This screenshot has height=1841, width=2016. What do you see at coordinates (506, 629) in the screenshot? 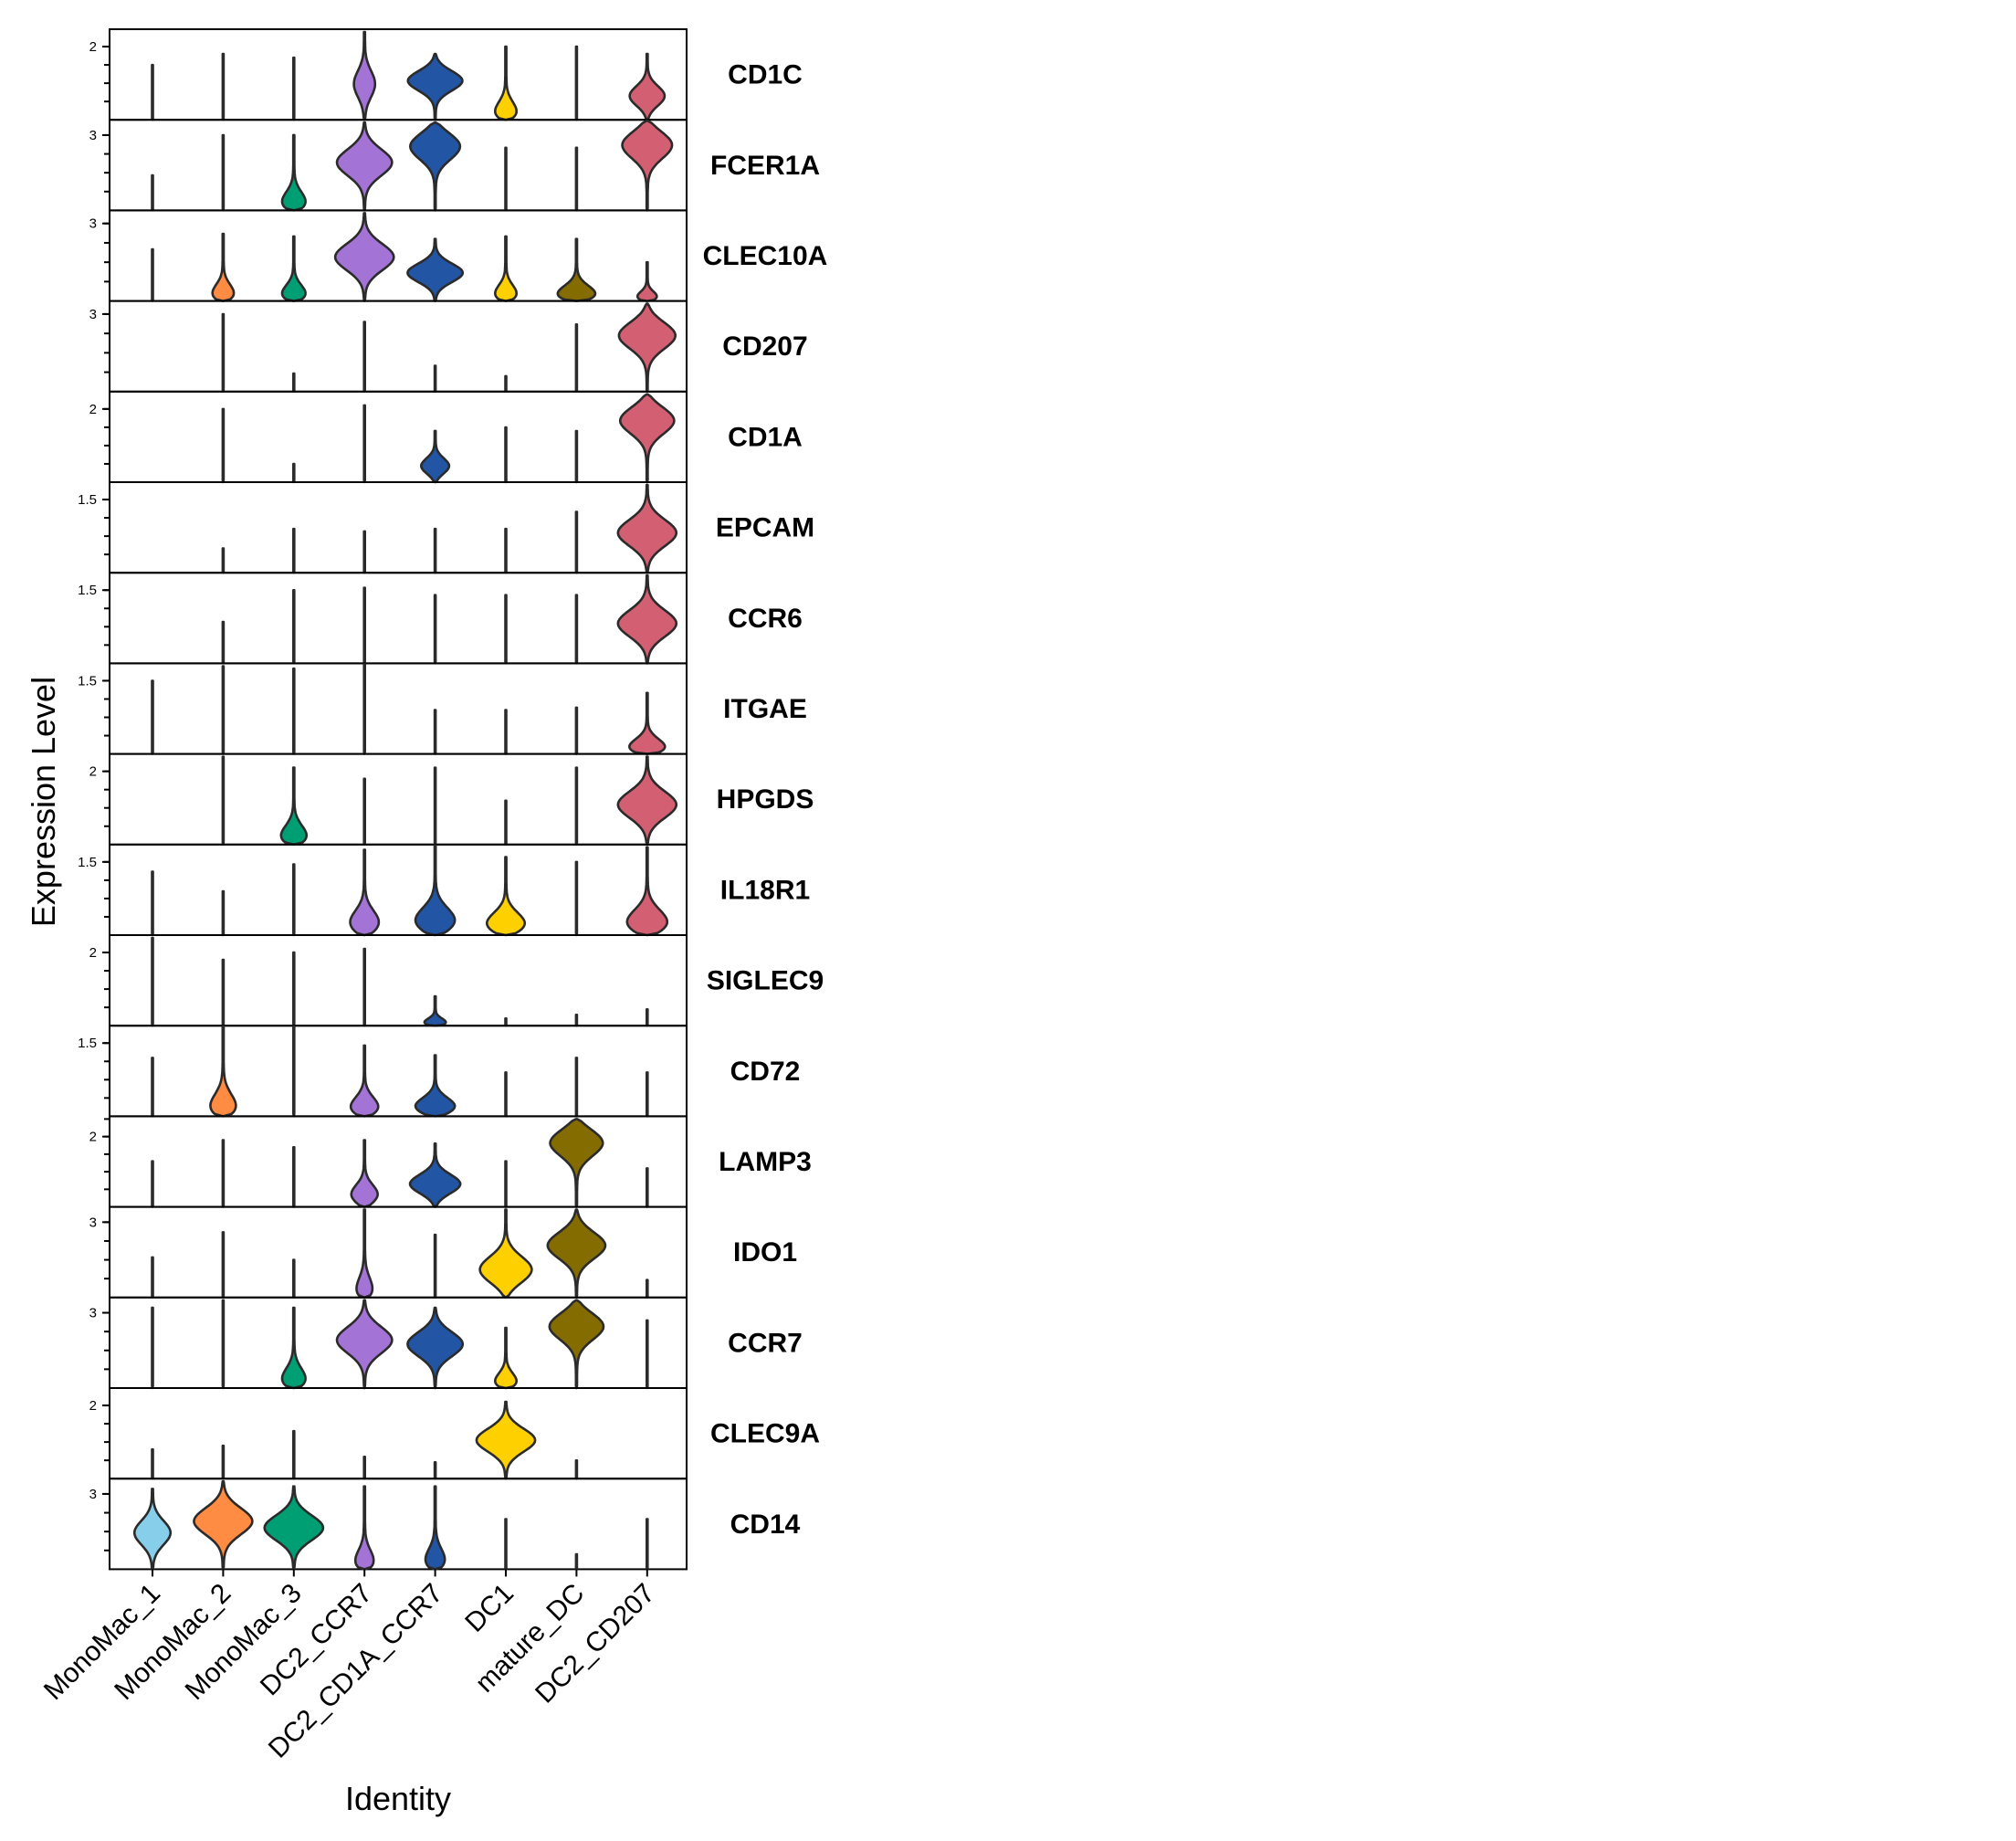
I see `violin-ccr6-dc1` at bounding box center [506, 629].